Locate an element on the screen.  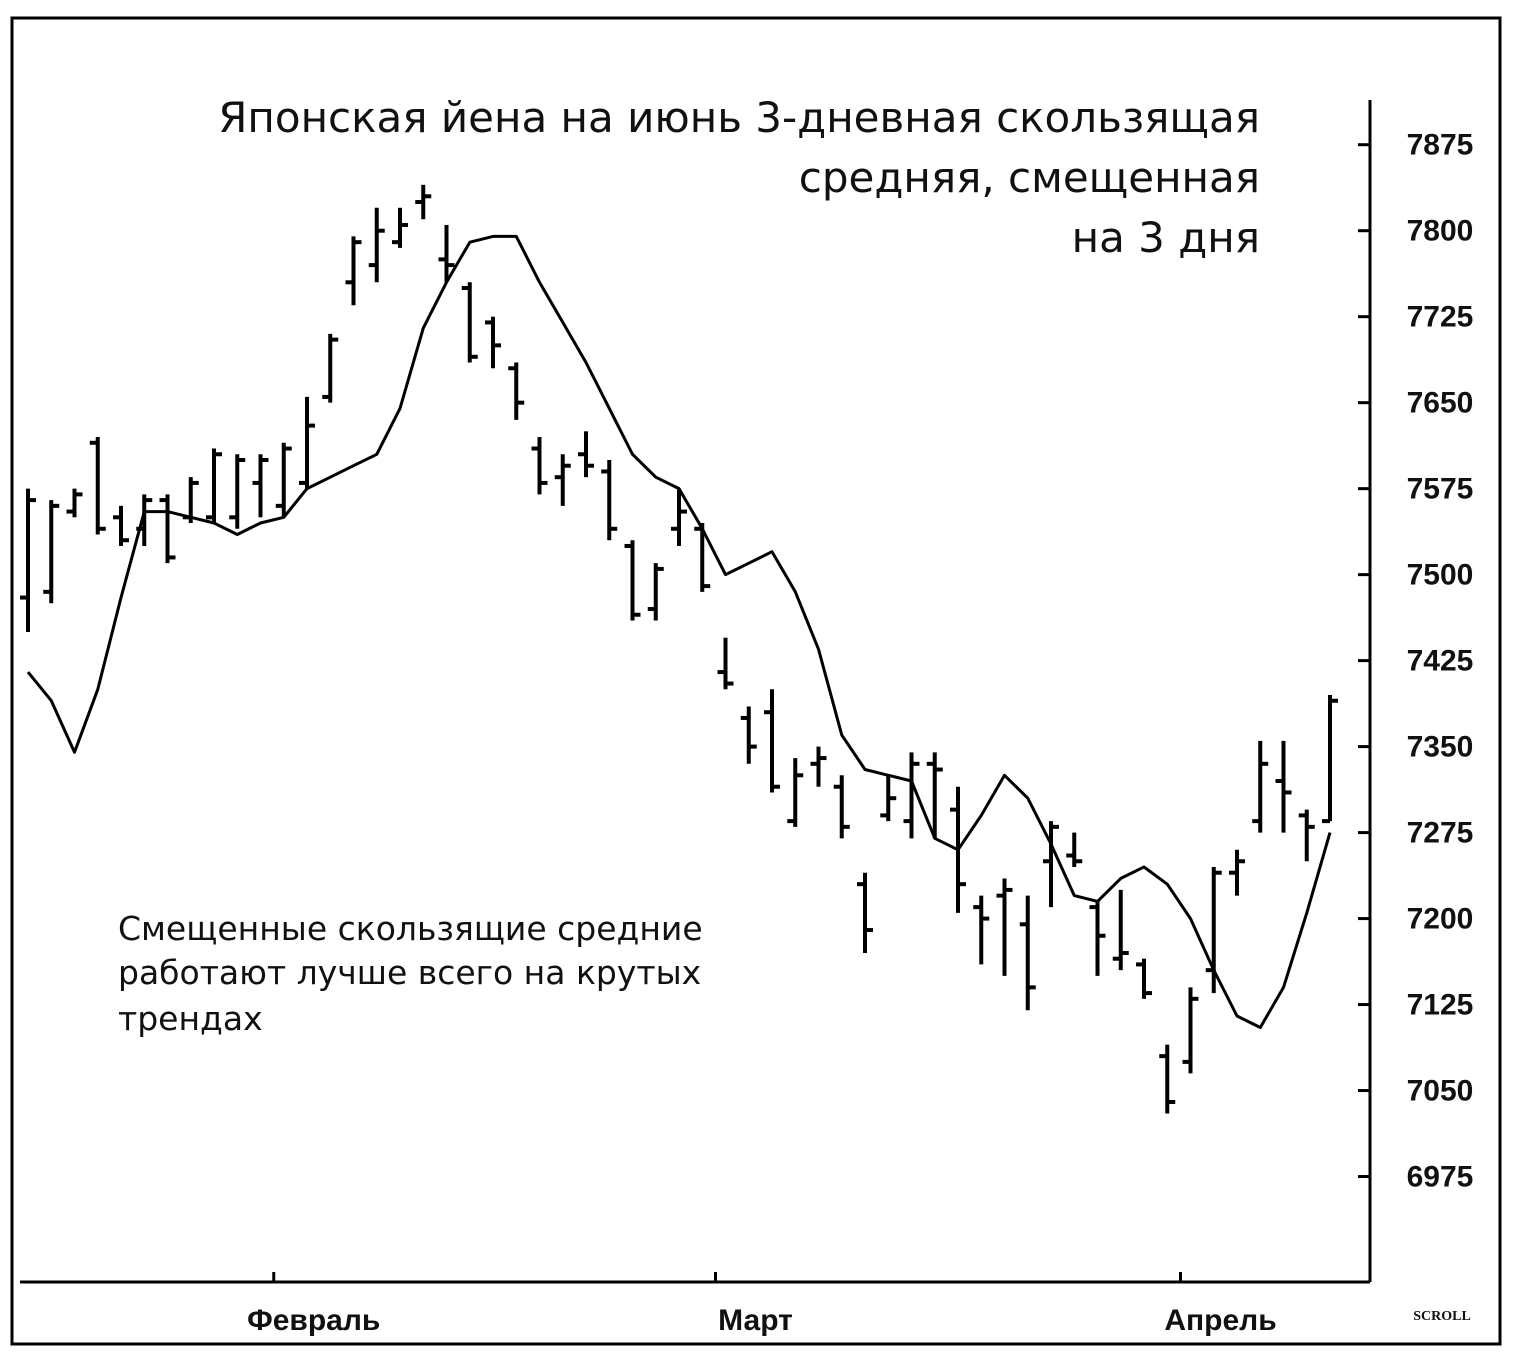
title-line: на 3 дня is located at coordinates (1166, 237).